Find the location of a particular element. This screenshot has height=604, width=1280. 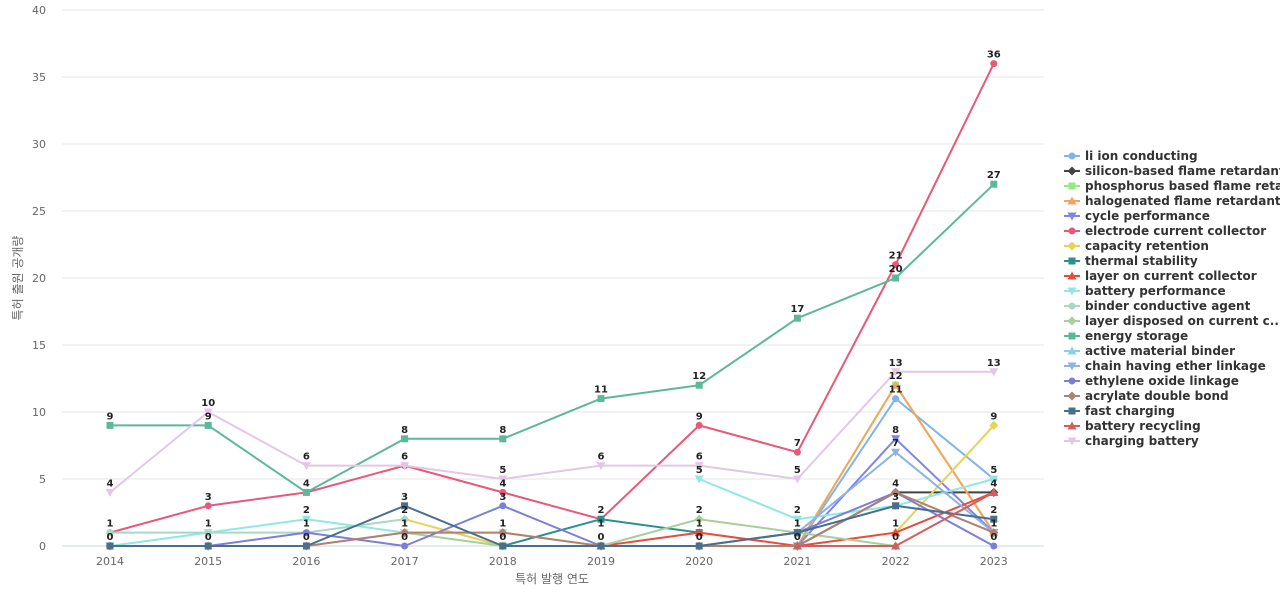

legend-item: ethylene oxide linkage is located at coordinates (1151, 381).